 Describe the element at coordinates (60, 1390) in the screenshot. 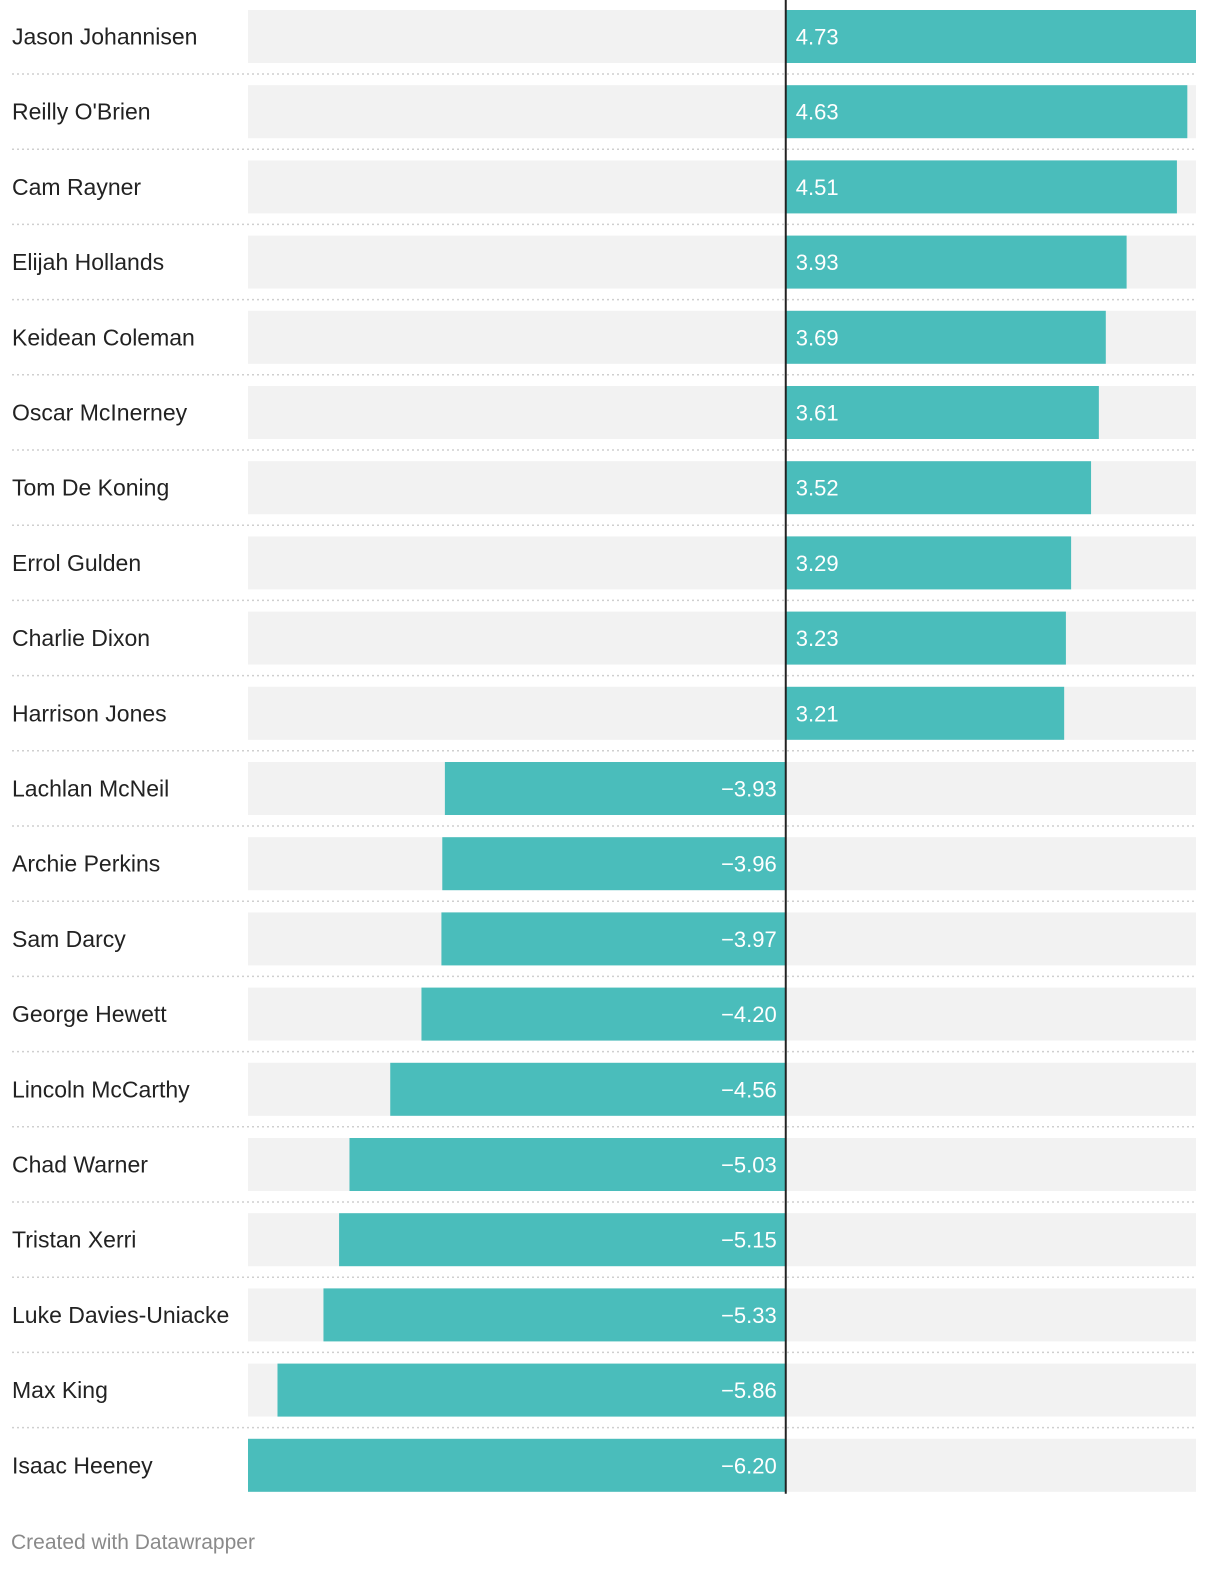

I see `category-label: Max King` at that location.